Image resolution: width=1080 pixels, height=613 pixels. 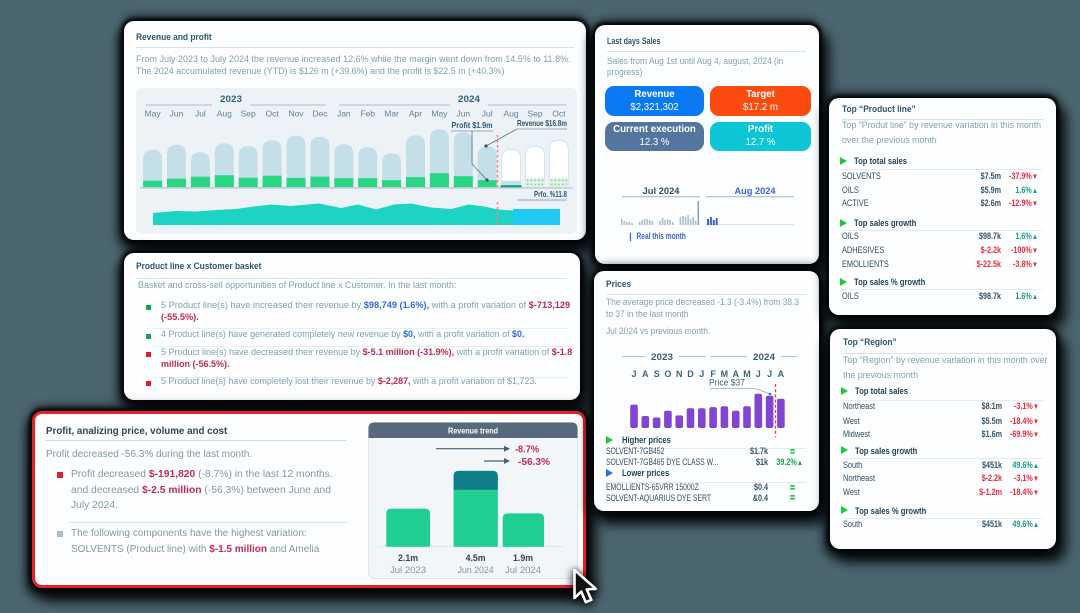 What do you see at coordinates (542, 123) in the screenshot?
I see `svg-text: Revenue $16.8m` at bounding box center [542, 123].